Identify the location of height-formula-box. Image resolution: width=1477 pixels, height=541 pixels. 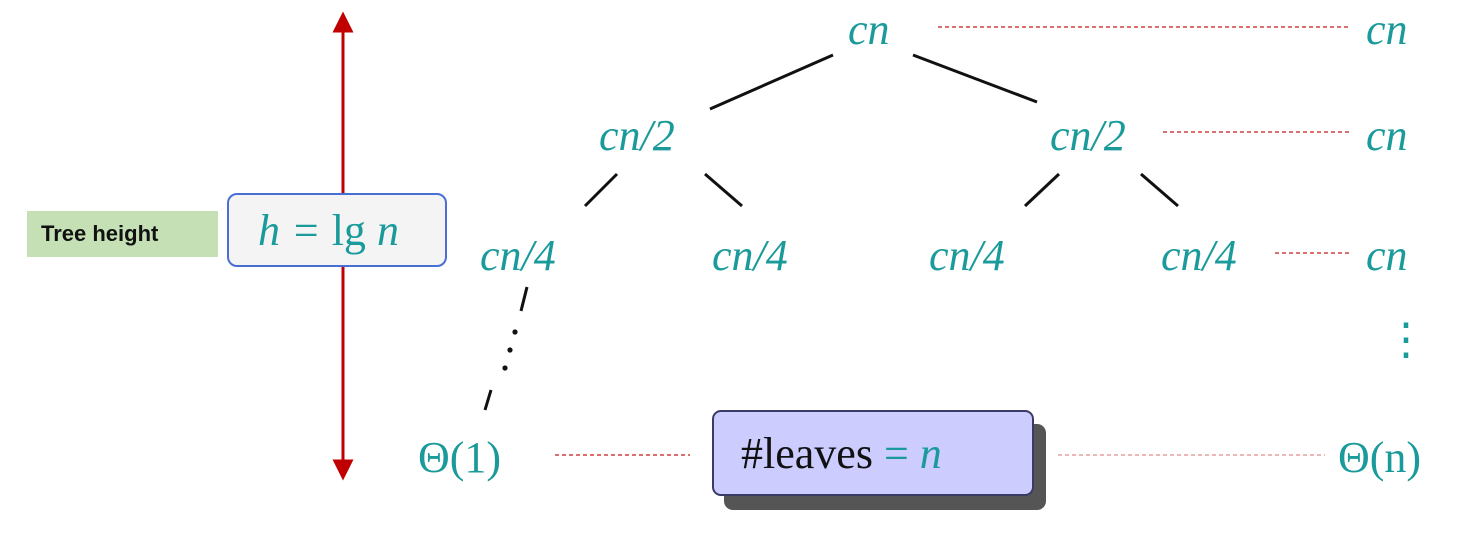
(337, 230).